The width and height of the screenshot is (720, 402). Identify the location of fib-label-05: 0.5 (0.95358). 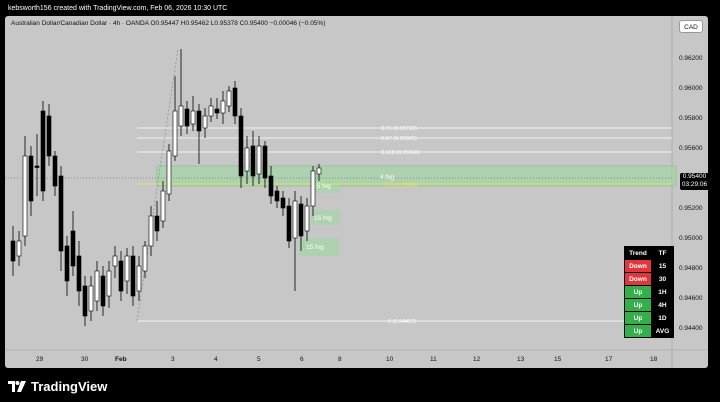
(401, 186).